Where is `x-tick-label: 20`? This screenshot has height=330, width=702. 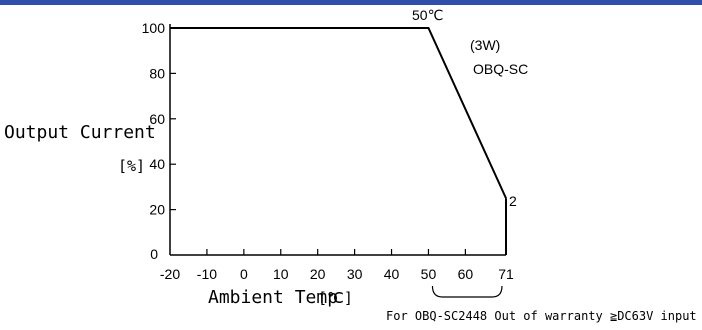
x-tick-label: 20 is located at coordinates (318, 274).